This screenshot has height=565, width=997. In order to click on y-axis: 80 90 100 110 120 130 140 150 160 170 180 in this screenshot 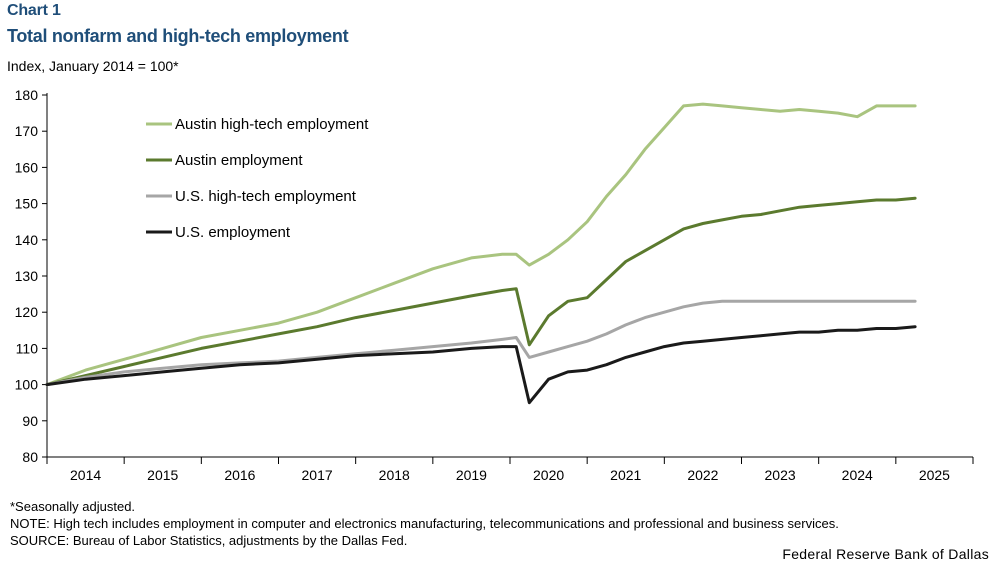, I will do `click(31, 276)`.